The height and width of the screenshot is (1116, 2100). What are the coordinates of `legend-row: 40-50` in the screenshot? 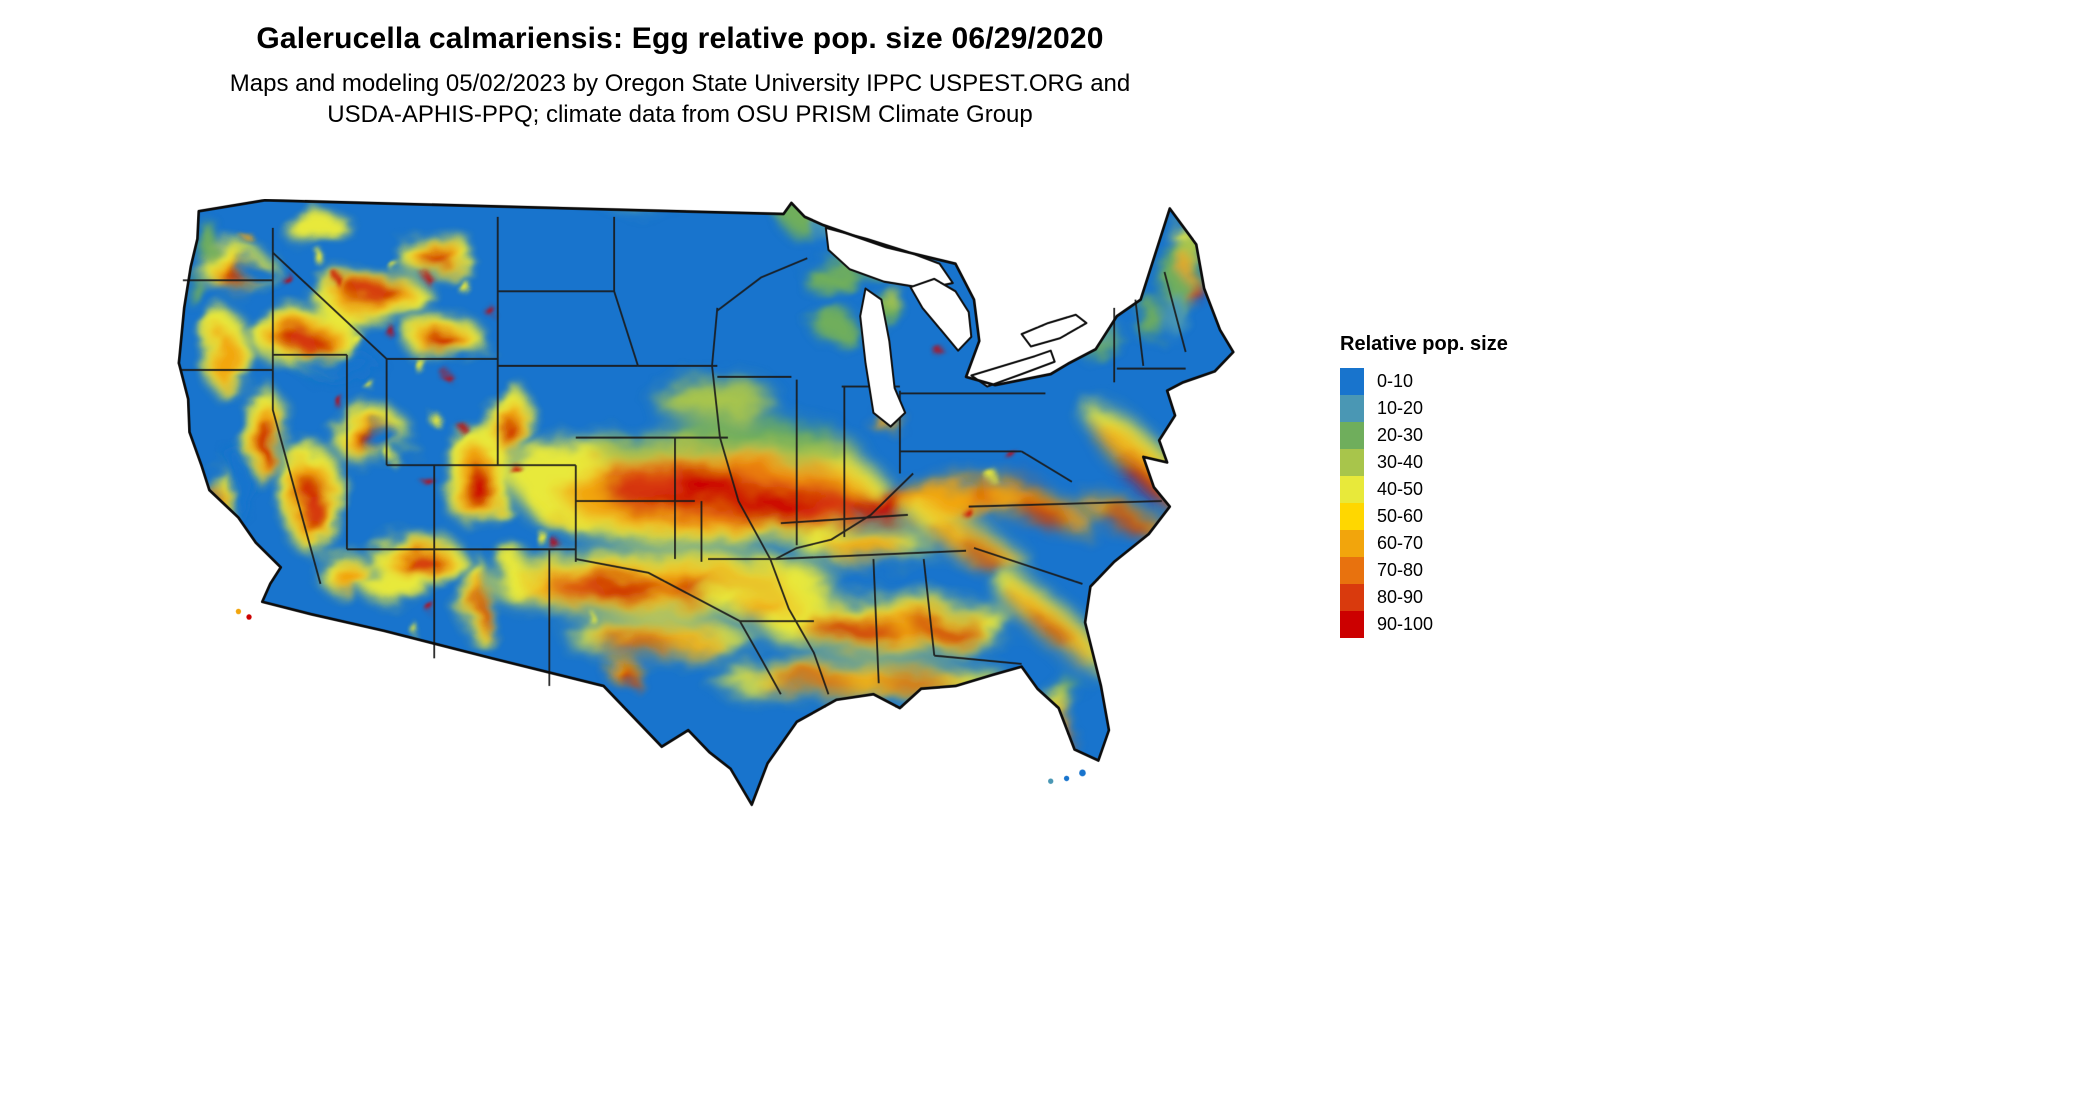 It's located at (1424, 489).